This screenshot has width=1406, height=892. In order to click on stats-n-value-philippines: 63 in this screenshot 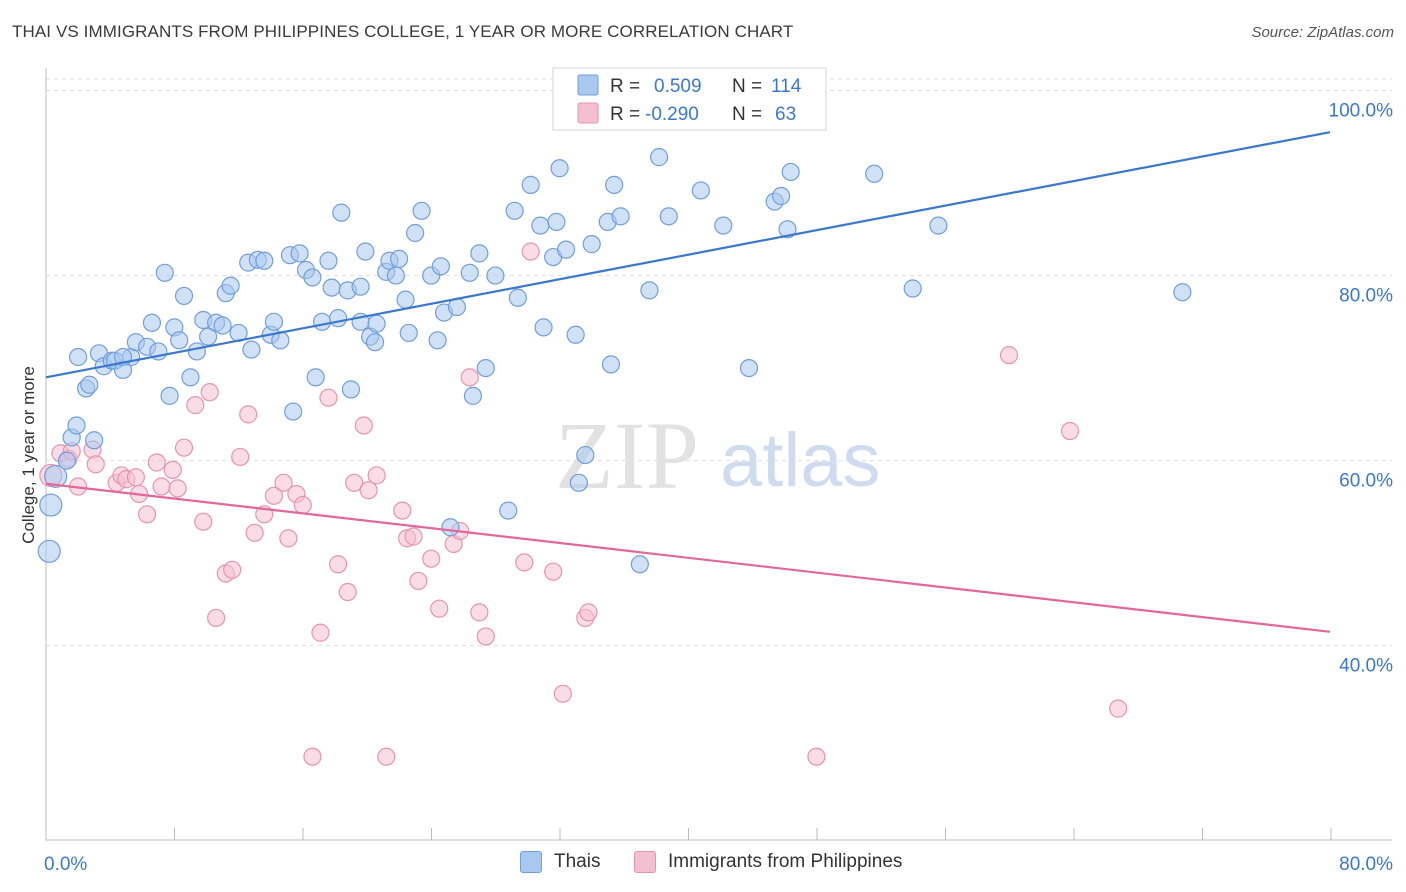, I will do `click(785, 114)`.